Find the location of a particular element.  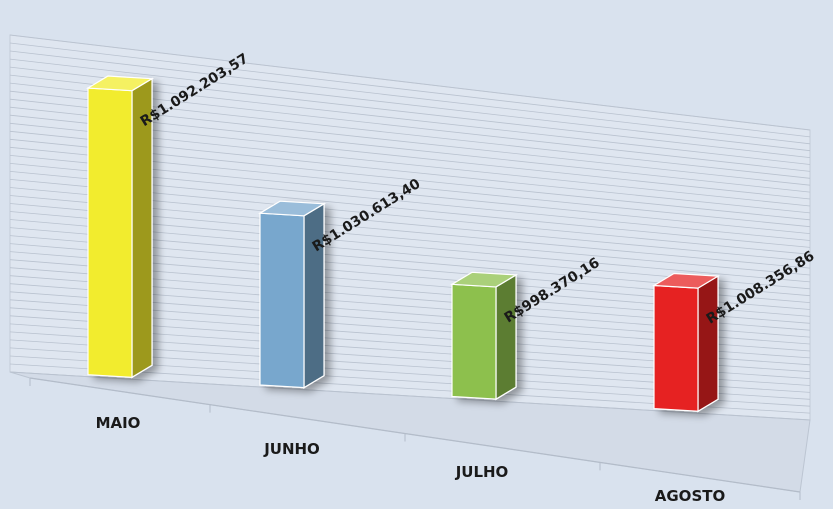

bar-julho is located at coordinates (484, 336).